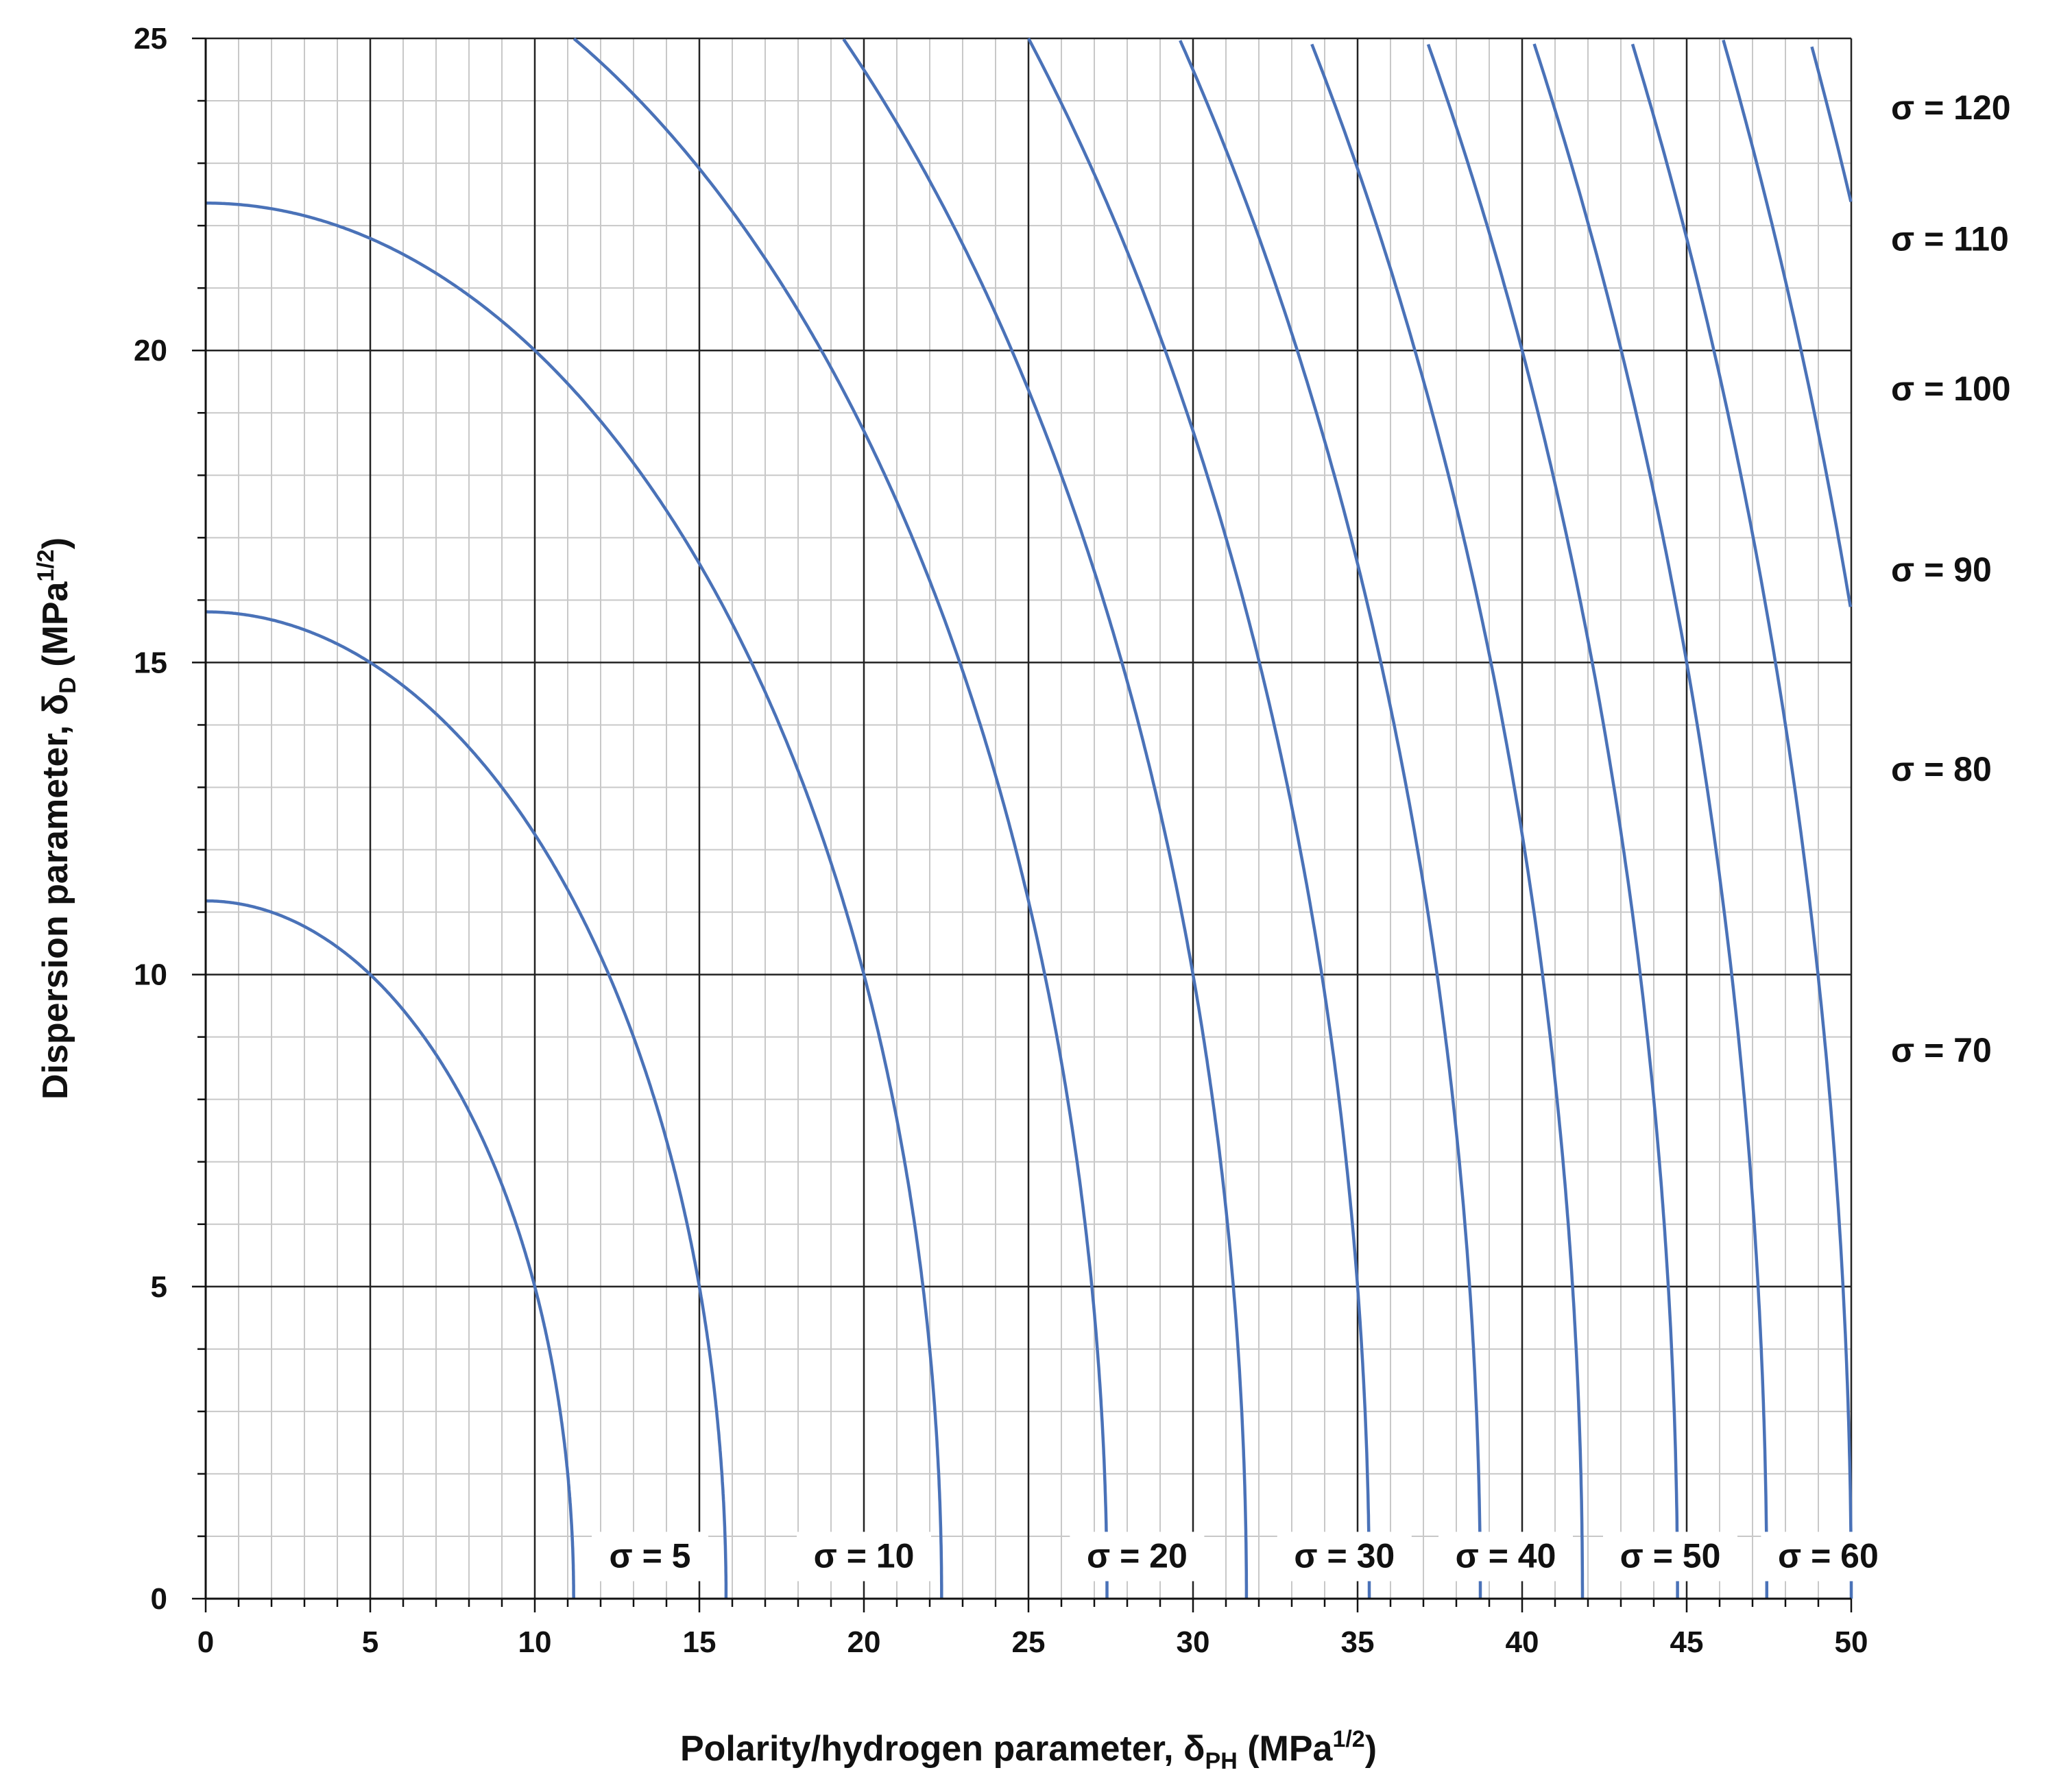 The width and height of the screenshot is (2059, 1792). I want to click on x-tick-label: 5, so click(370, 1642).